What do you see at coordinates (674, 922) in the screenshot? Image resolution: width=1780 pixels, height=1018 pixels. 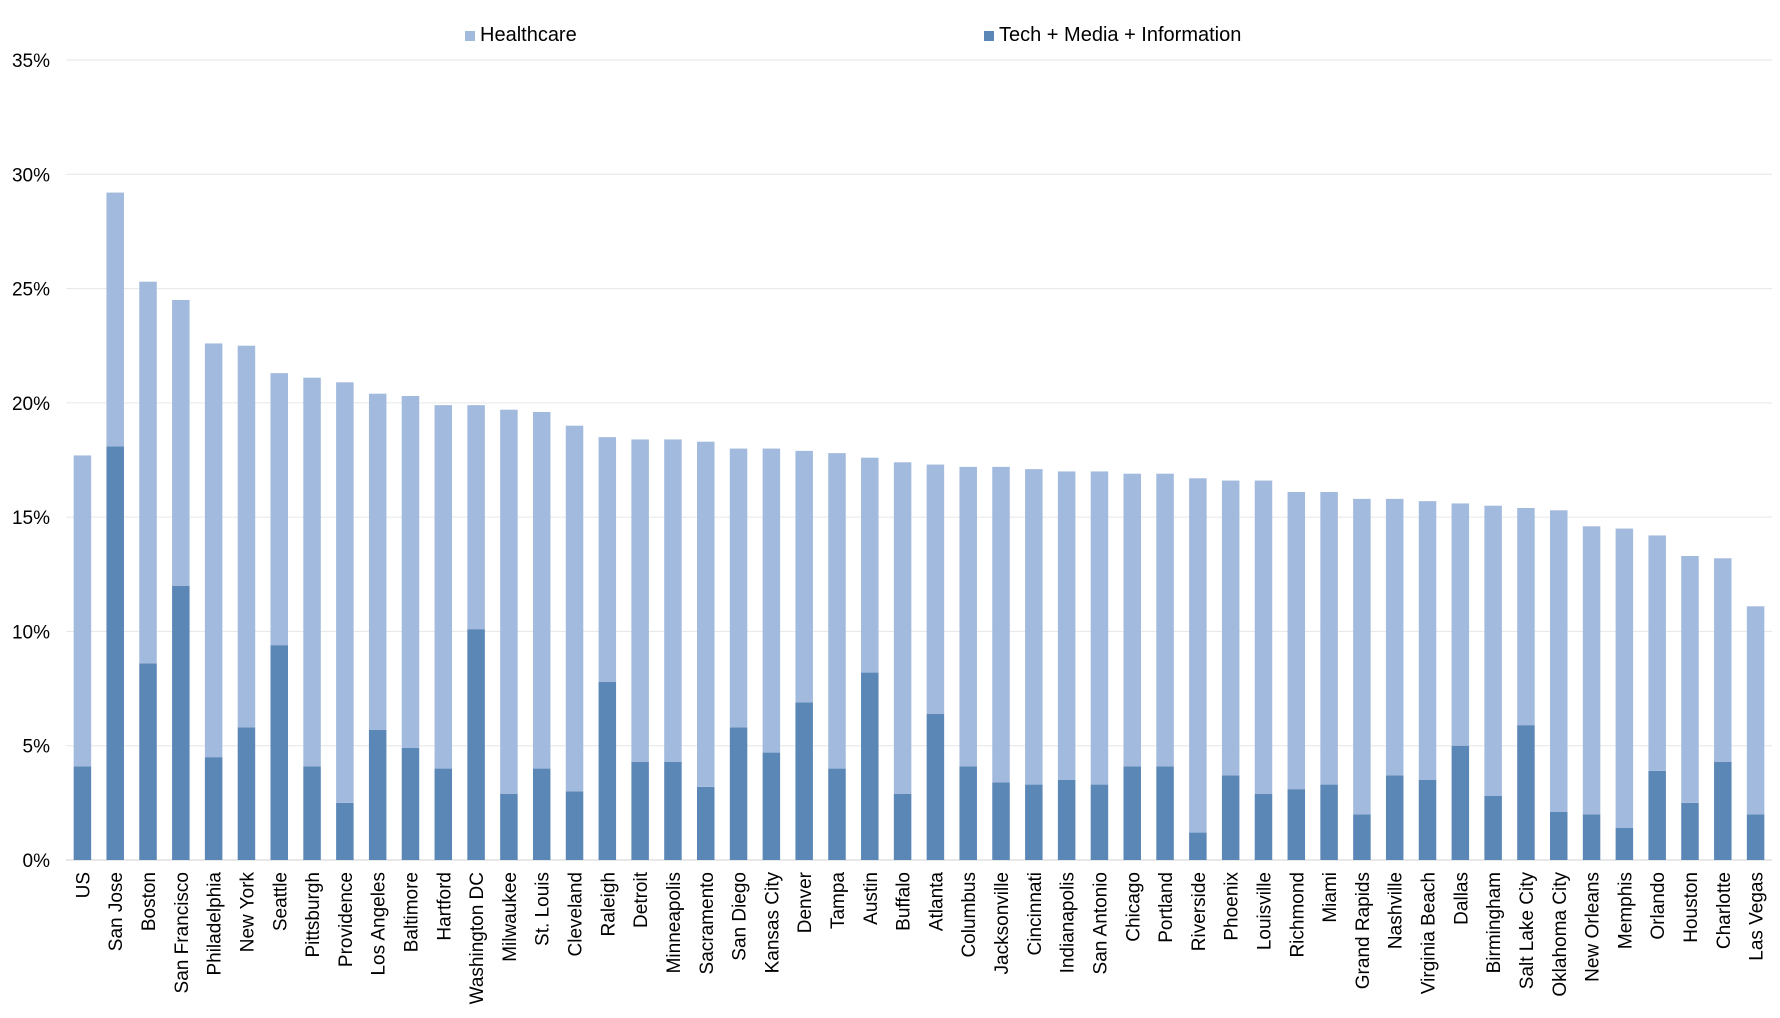 I see `x-tick-label: Minneapolis` at bounding box center [674, 922].